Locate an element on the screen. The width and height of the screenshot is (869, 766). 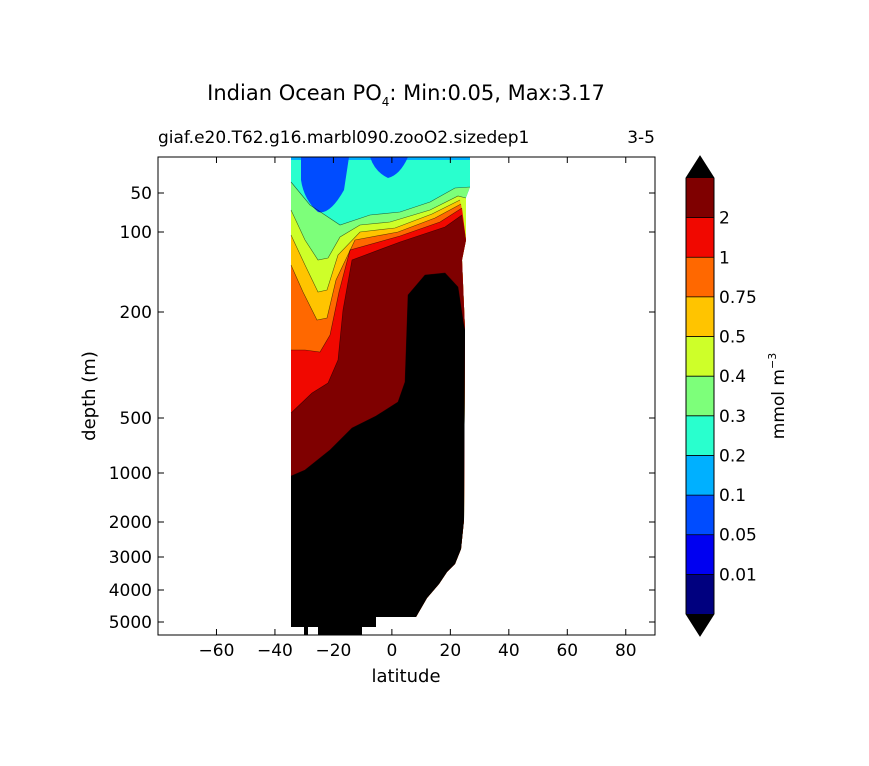
x-tick-label: 60 is located at coordinates (567, 651).